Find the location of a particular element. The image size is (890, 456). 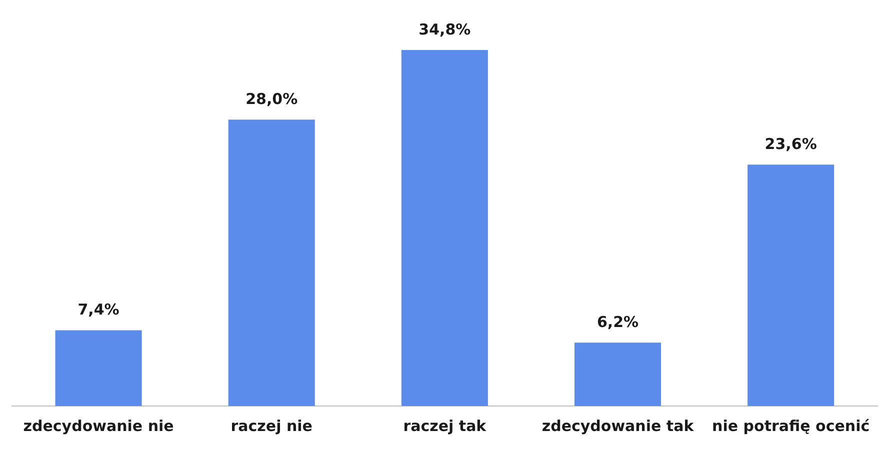

data-label: 7,4% is located at coordinates (99, 309).